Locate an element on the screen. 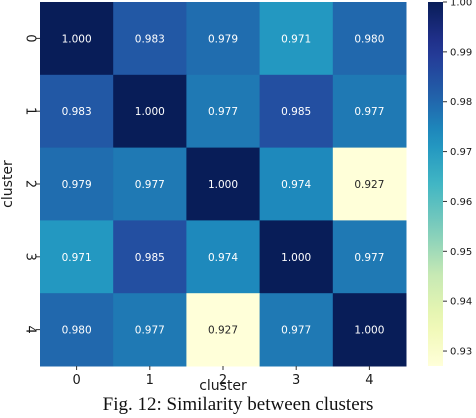  y-tick-label-3: 3 is located at coordinates (30, 257).